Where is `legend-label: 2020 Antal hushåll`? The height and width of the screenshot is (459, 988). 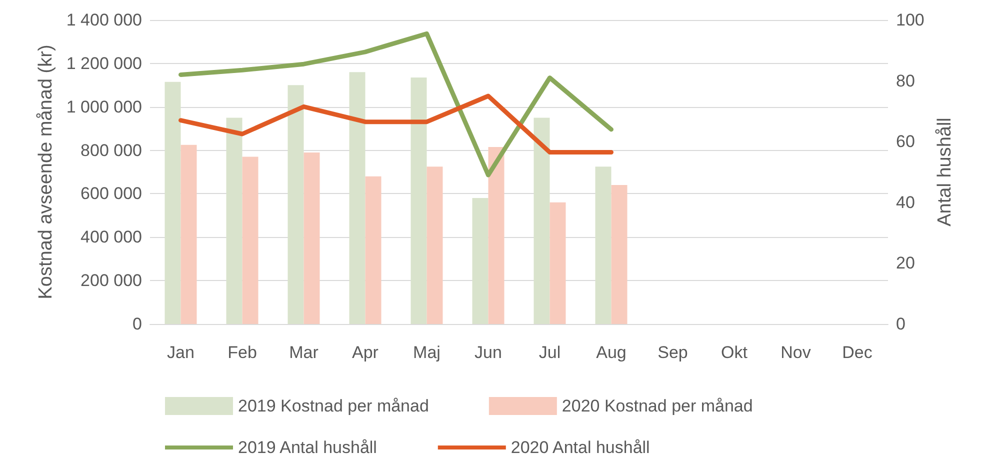 legend-label: 2020 Antal hushåll is located at coordinates (580, 447).